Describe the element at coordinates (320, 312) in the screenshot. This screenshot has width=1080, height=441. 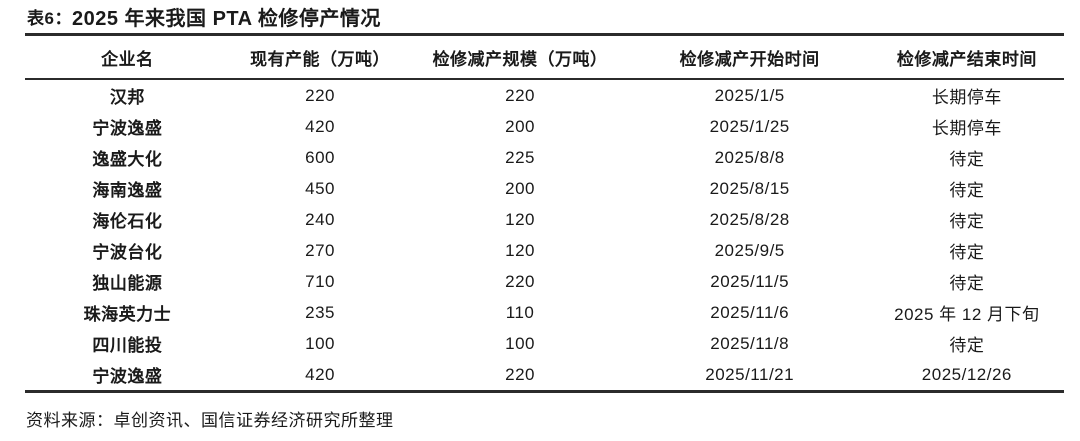
I see `capacity-cell: 235` at that location.